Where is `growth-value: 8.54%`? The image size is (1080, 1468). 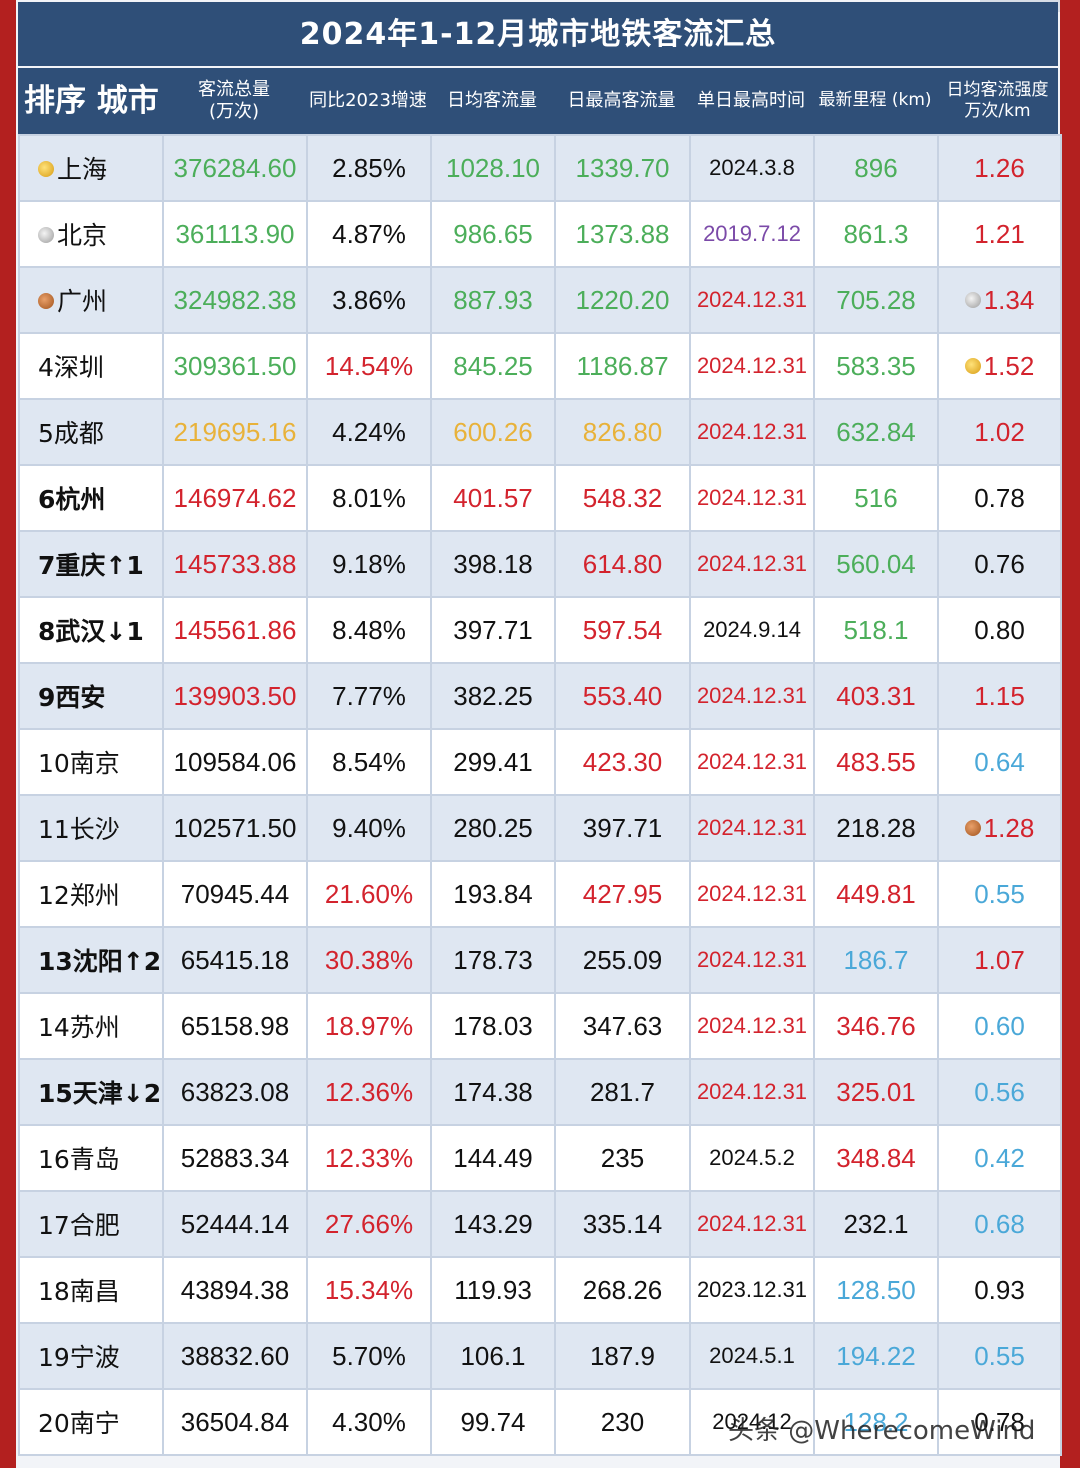 growth-value: 8.54% is located at coordinates (369, 761).